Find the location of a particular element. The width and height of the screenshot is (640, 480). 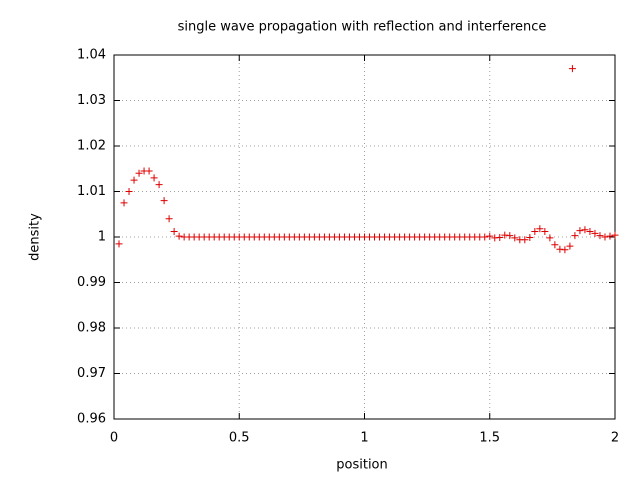

y-tick-label: 1.03 is located at coordinates (91, 100).